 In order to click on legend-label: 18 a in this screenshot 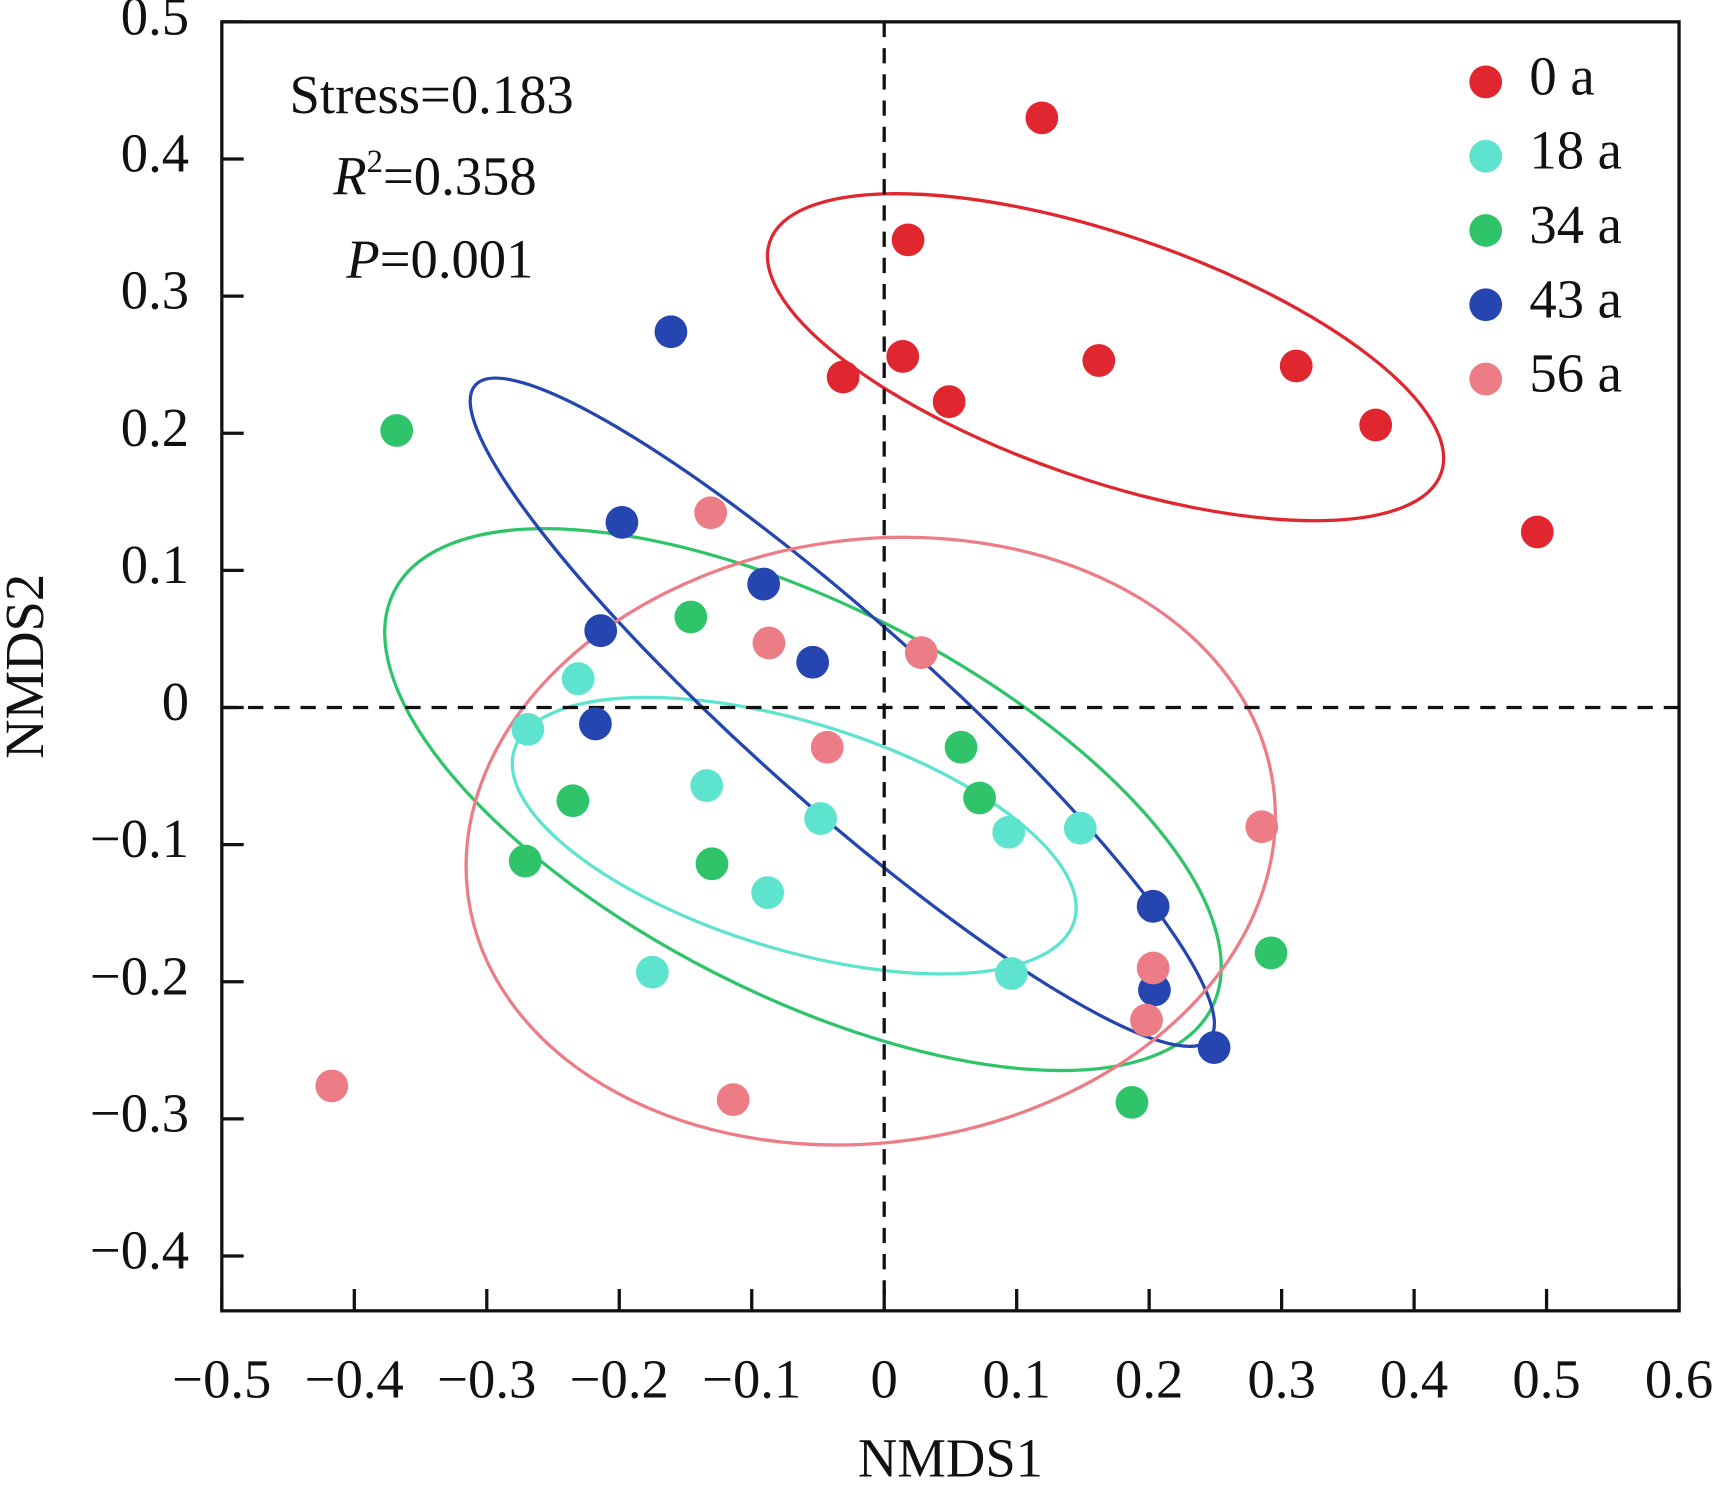, I will do `click(1575, 150)`.